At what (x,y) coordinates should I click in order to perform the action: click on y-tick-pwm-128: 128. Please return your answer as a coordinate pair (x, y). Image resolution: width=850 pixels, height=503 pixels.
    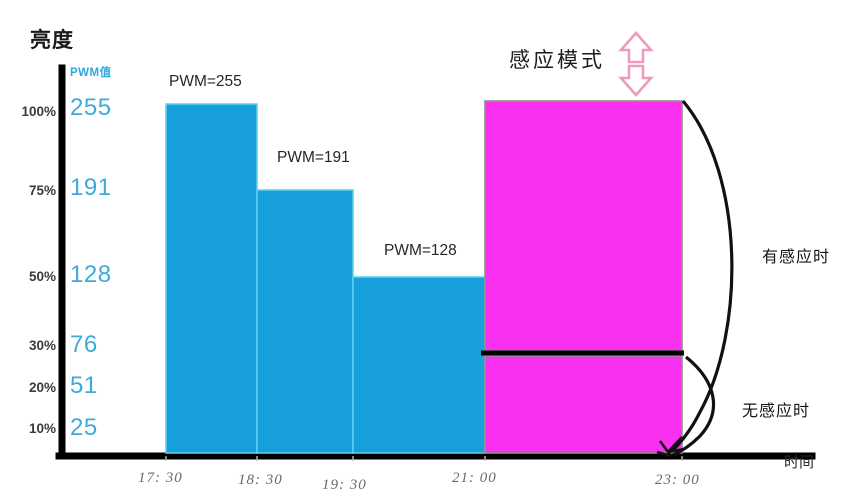
    Looking at the image, I should click on (91, 274).